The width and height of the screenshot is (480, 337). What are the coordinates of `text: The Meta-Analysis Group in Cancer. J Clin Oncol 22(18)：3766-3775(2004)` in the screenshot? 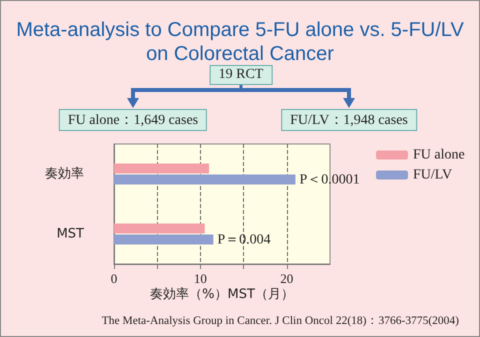 It's located at (280, 321).